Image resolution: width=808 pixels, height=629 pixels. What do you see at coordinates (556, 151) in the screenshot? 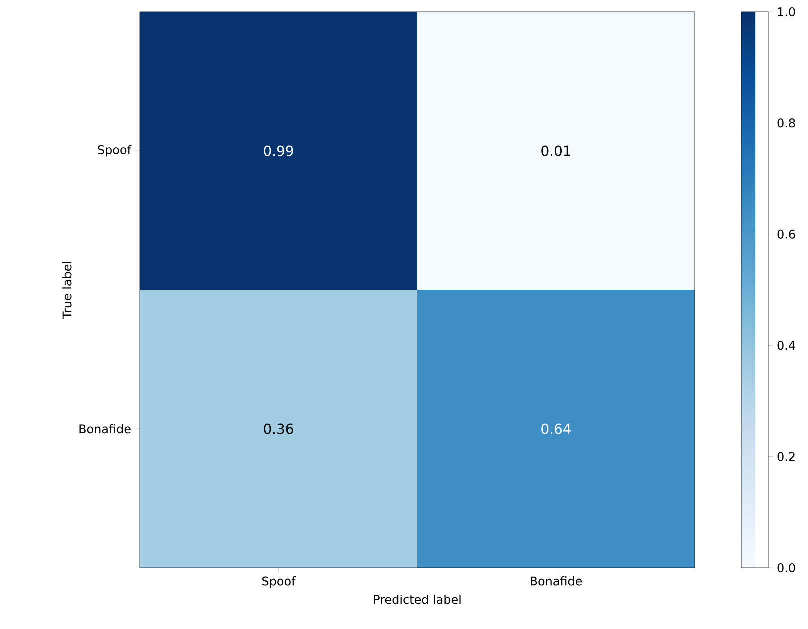
I see `data-label: 0.01` at bounding box center [556, 151].